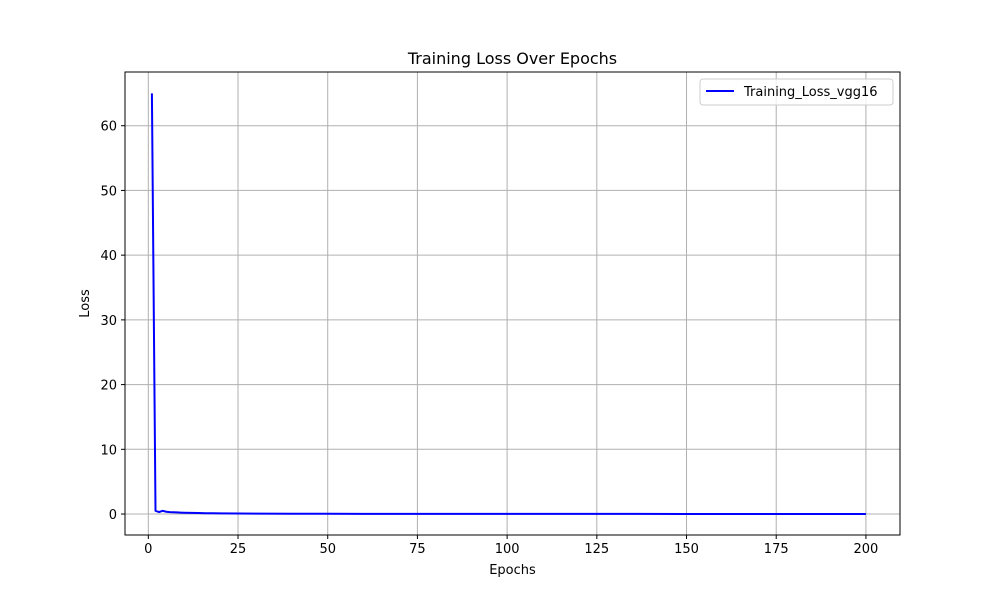  What do you see at coordinates (866, 549) in the screenshot?
I see `x-tick-label: 200` at bounding box center [866, 549].